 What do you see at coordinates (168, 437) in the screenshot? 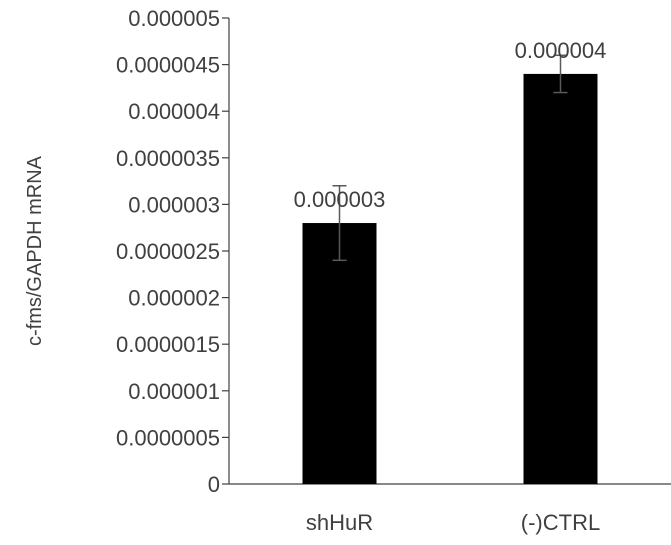
I see `y-tick-label: 0.0000005` at bounding box center [168, 437].